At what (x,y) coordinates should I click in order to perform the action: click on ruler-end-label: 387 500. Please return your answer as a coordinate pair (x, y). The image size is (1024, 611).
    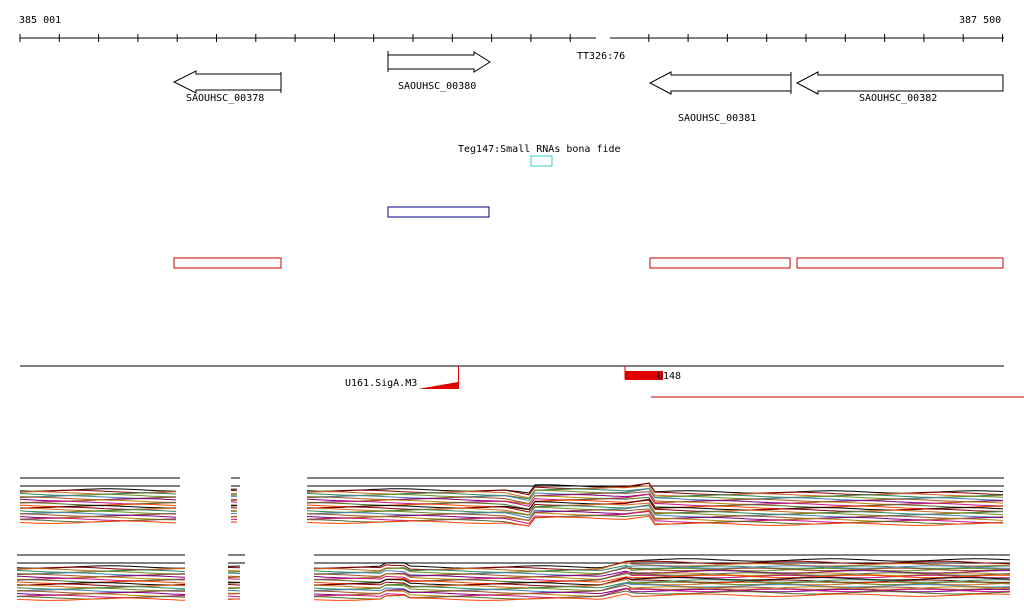
    Looking at the image, I should click on (980, 20).